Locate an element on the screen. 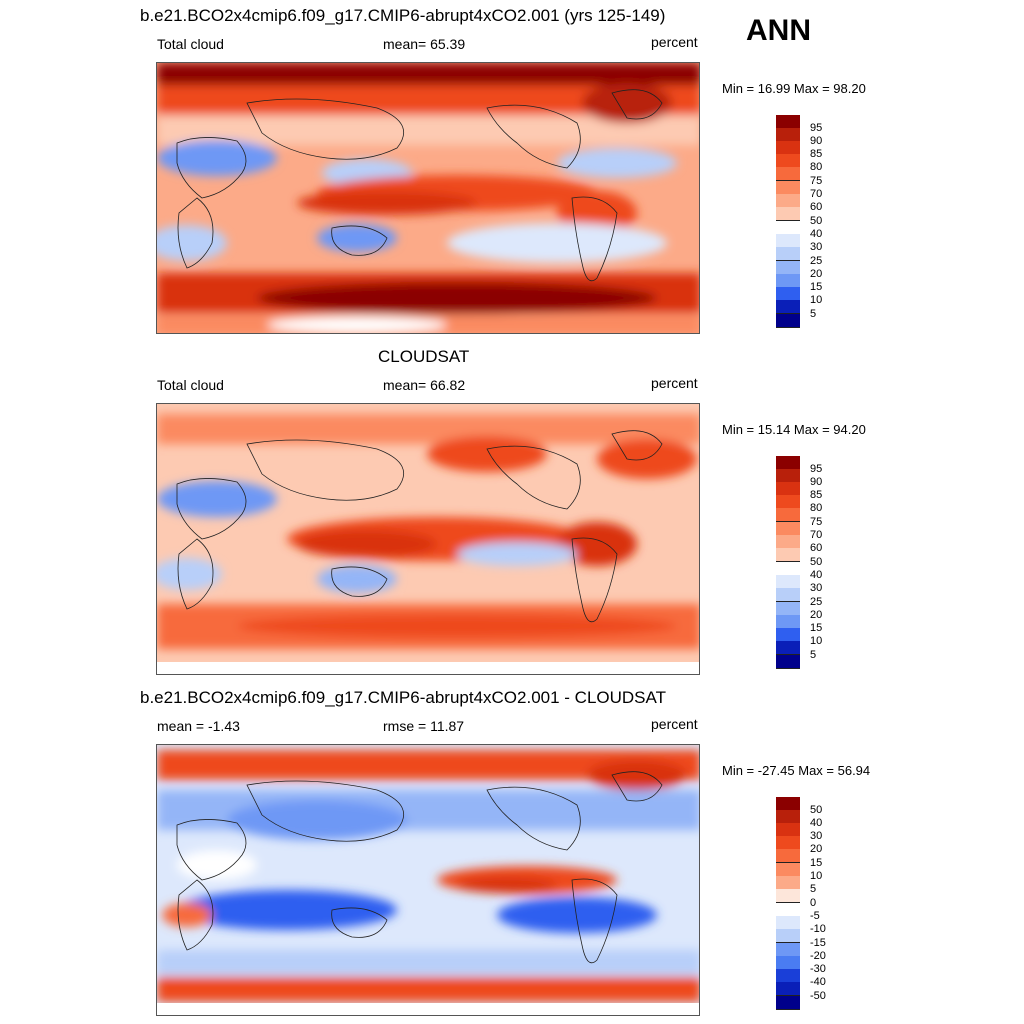 Image resolution: width=1024 pixels, height=1024 pixels. panel-1-colorbar-label: 70 is located at coordinates (816, 194).